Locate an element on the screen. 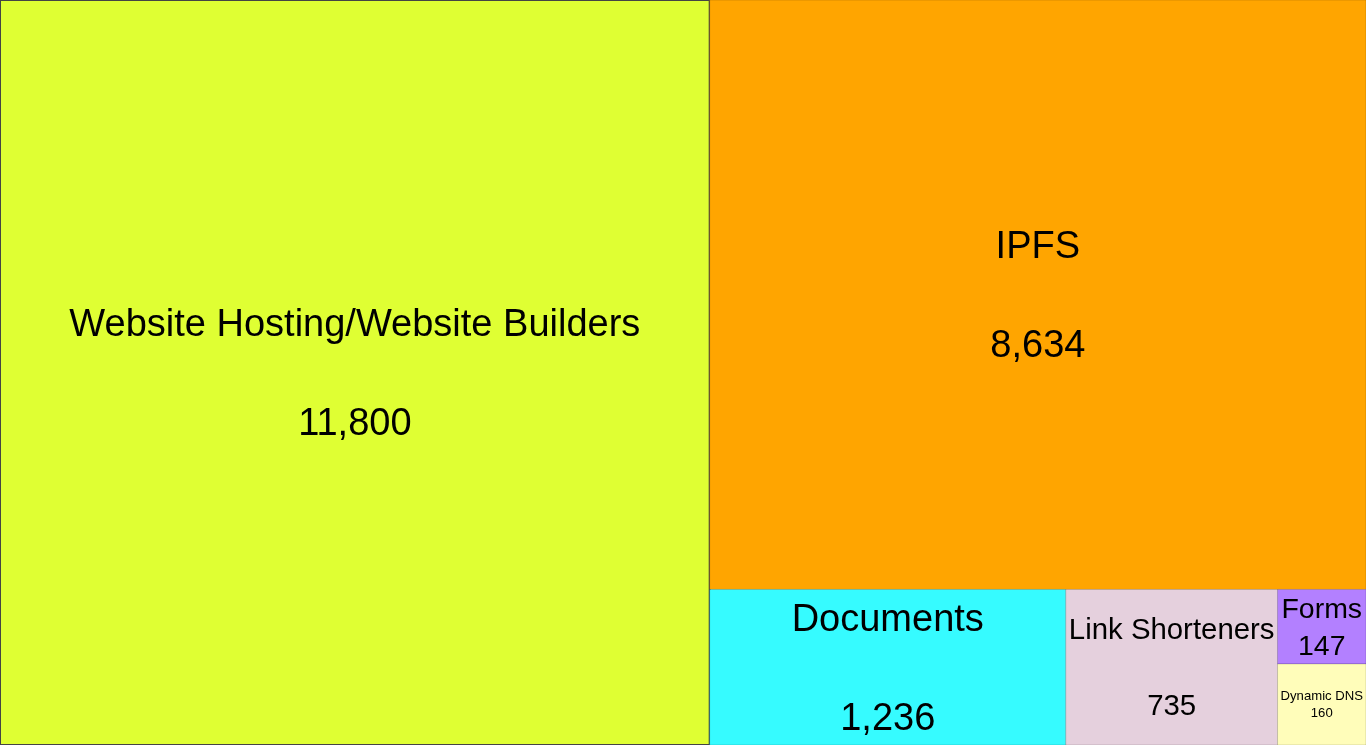 The height and width of the screenshot is (745, 1366). data-label: 160 is located at coordinates (1321, 713).